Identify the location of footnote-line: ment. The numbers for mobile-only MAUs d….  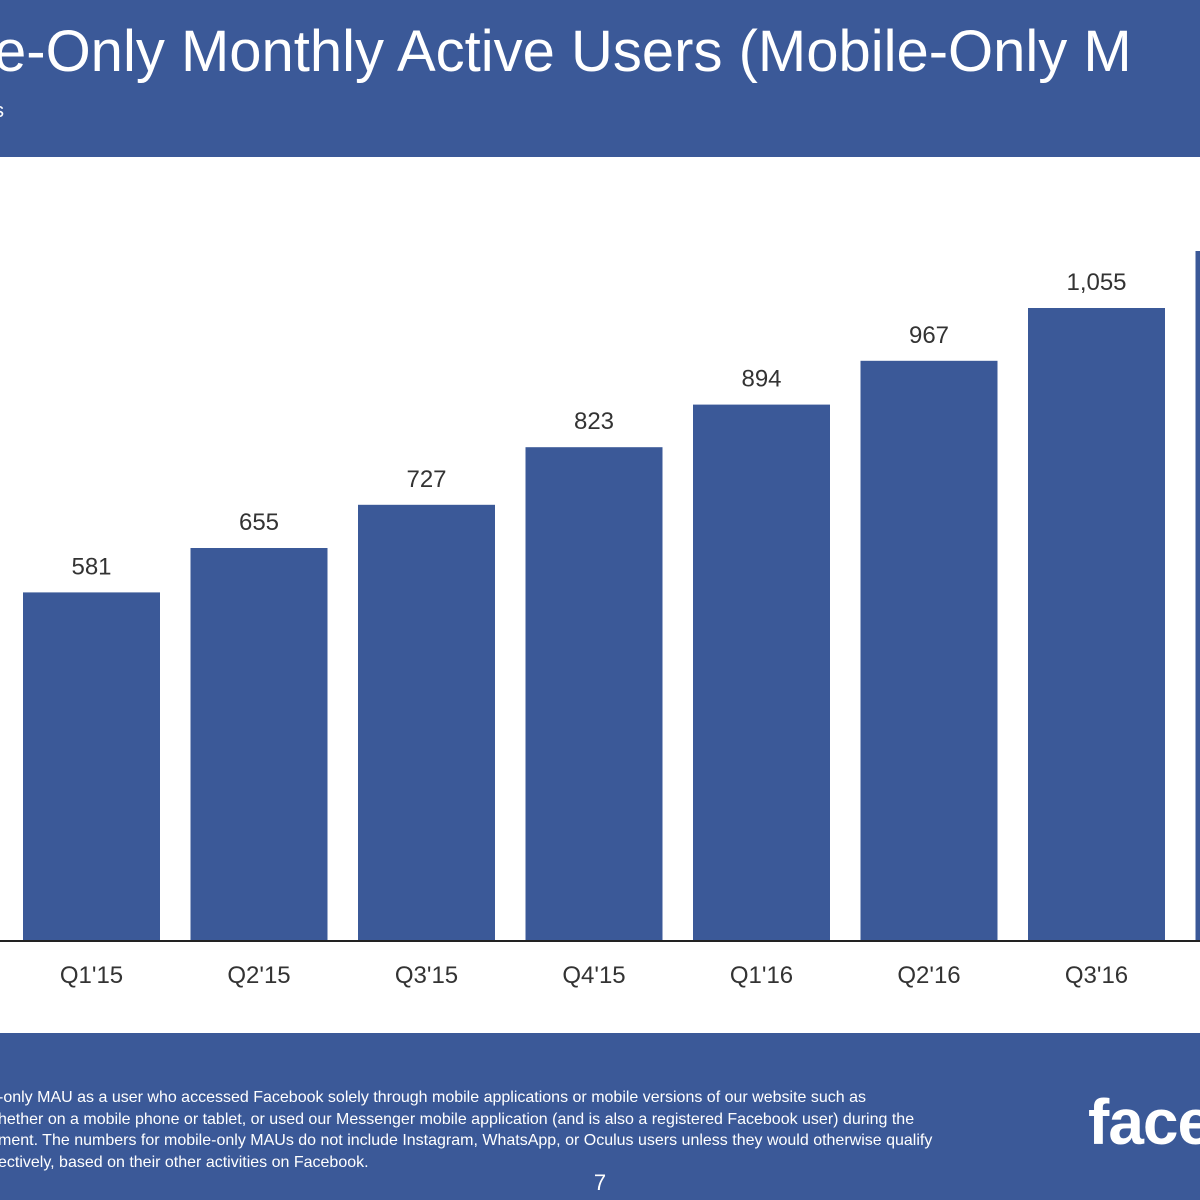
(466, 1140).